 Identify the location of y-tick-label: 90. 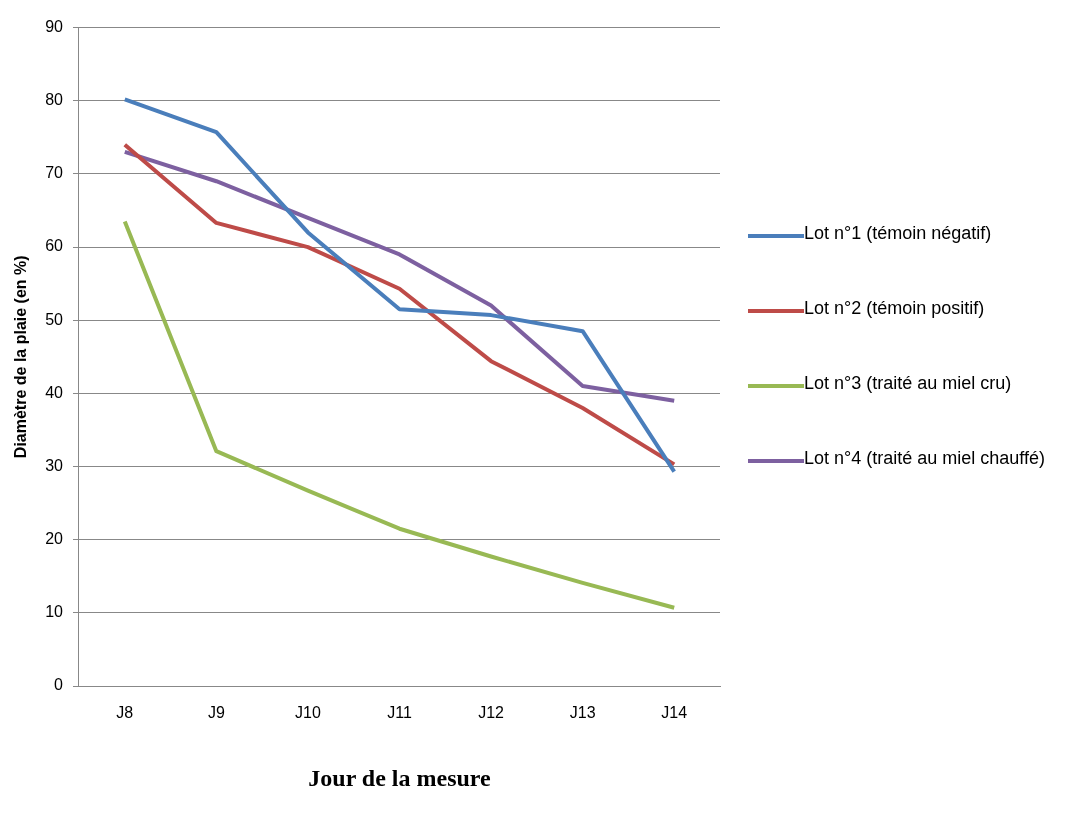
(54, 27).